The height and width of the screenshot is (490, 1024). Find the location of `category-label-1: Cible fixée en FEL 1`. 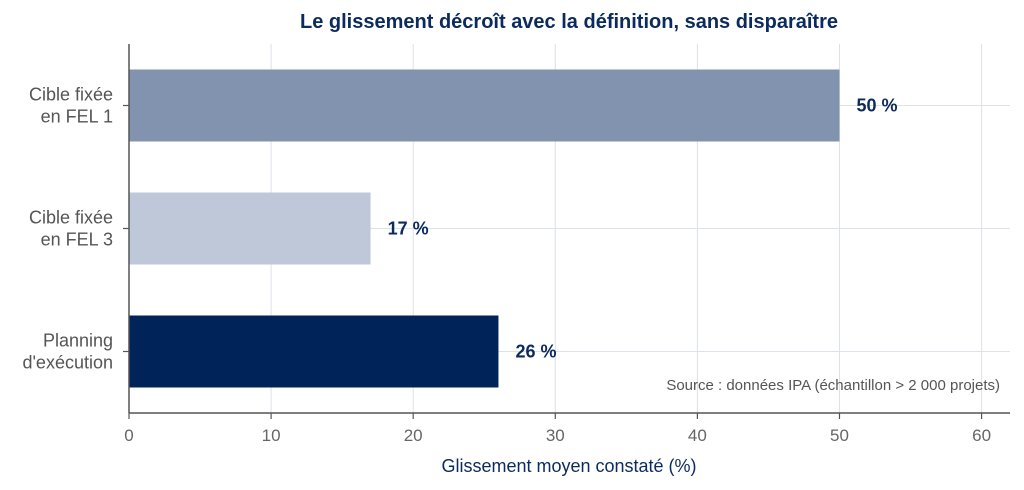

category-label-1: Cible fixée en FEL 1 is located at coordinates (71, 106).